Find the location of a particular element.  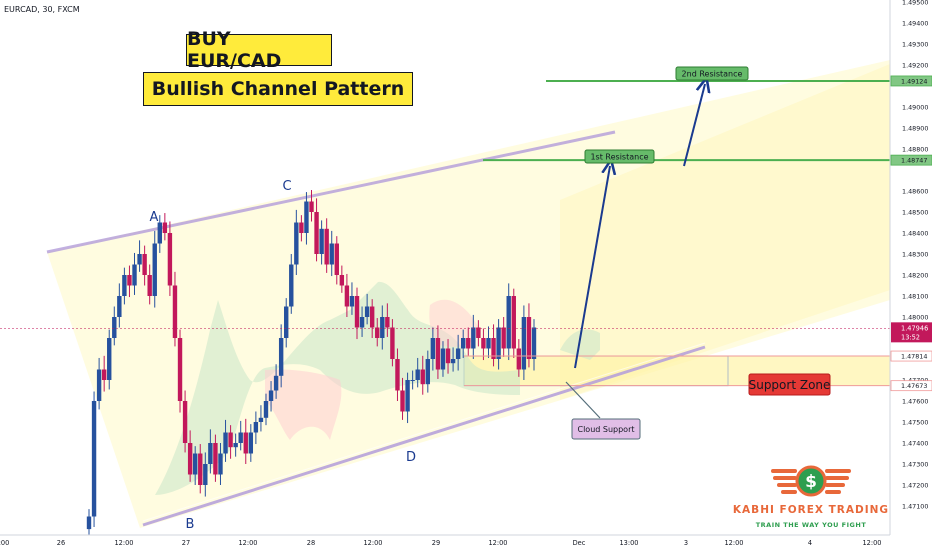

time-tick-label: :00 is located at coordinates (4, 543).